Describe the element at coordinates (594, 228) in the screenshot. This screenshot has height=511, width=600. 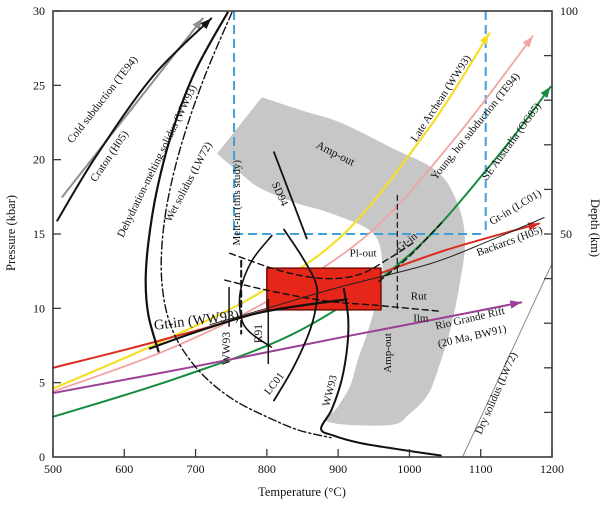
I see `depth-axis-title: Depth (km)` at that location.